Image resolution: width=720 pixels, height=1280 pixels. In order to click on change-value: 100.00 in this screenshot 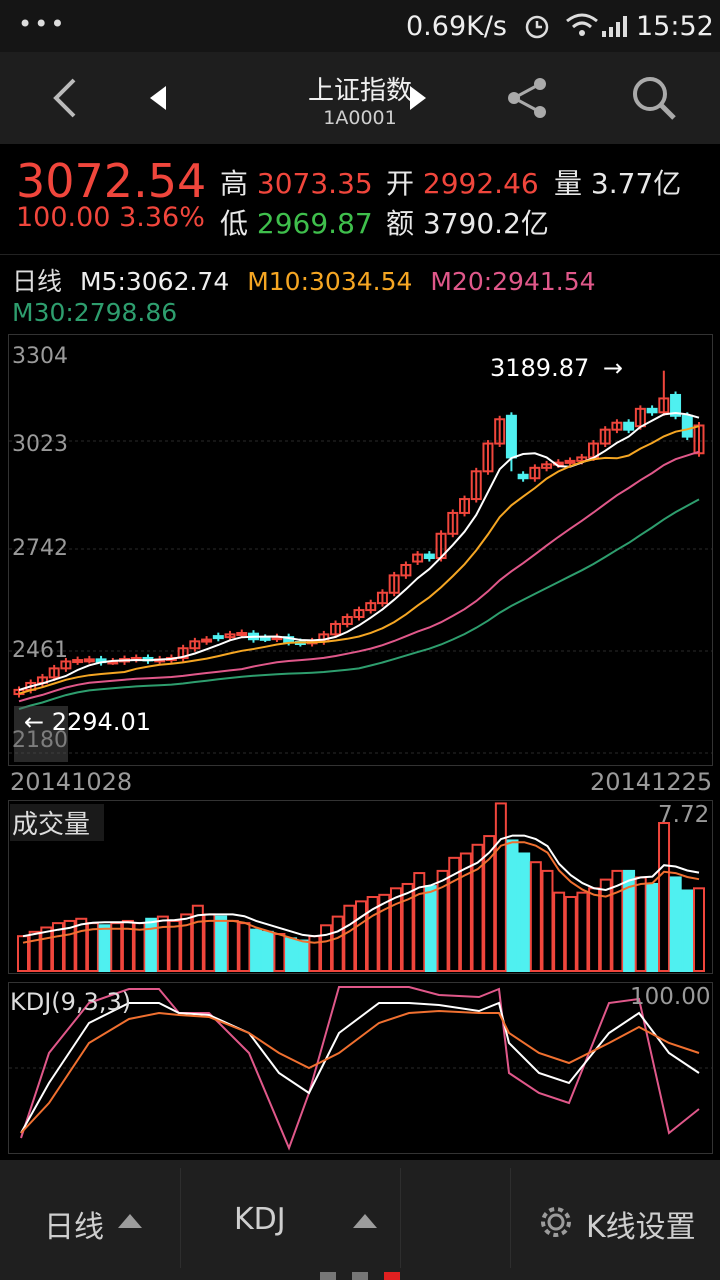, I will do `click(63, 217)`.